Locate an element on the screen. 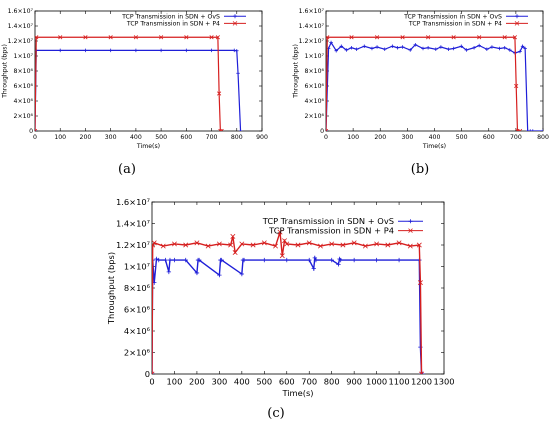  y-tick-label: 6×10⁶ is located at coordinates (137, 309).